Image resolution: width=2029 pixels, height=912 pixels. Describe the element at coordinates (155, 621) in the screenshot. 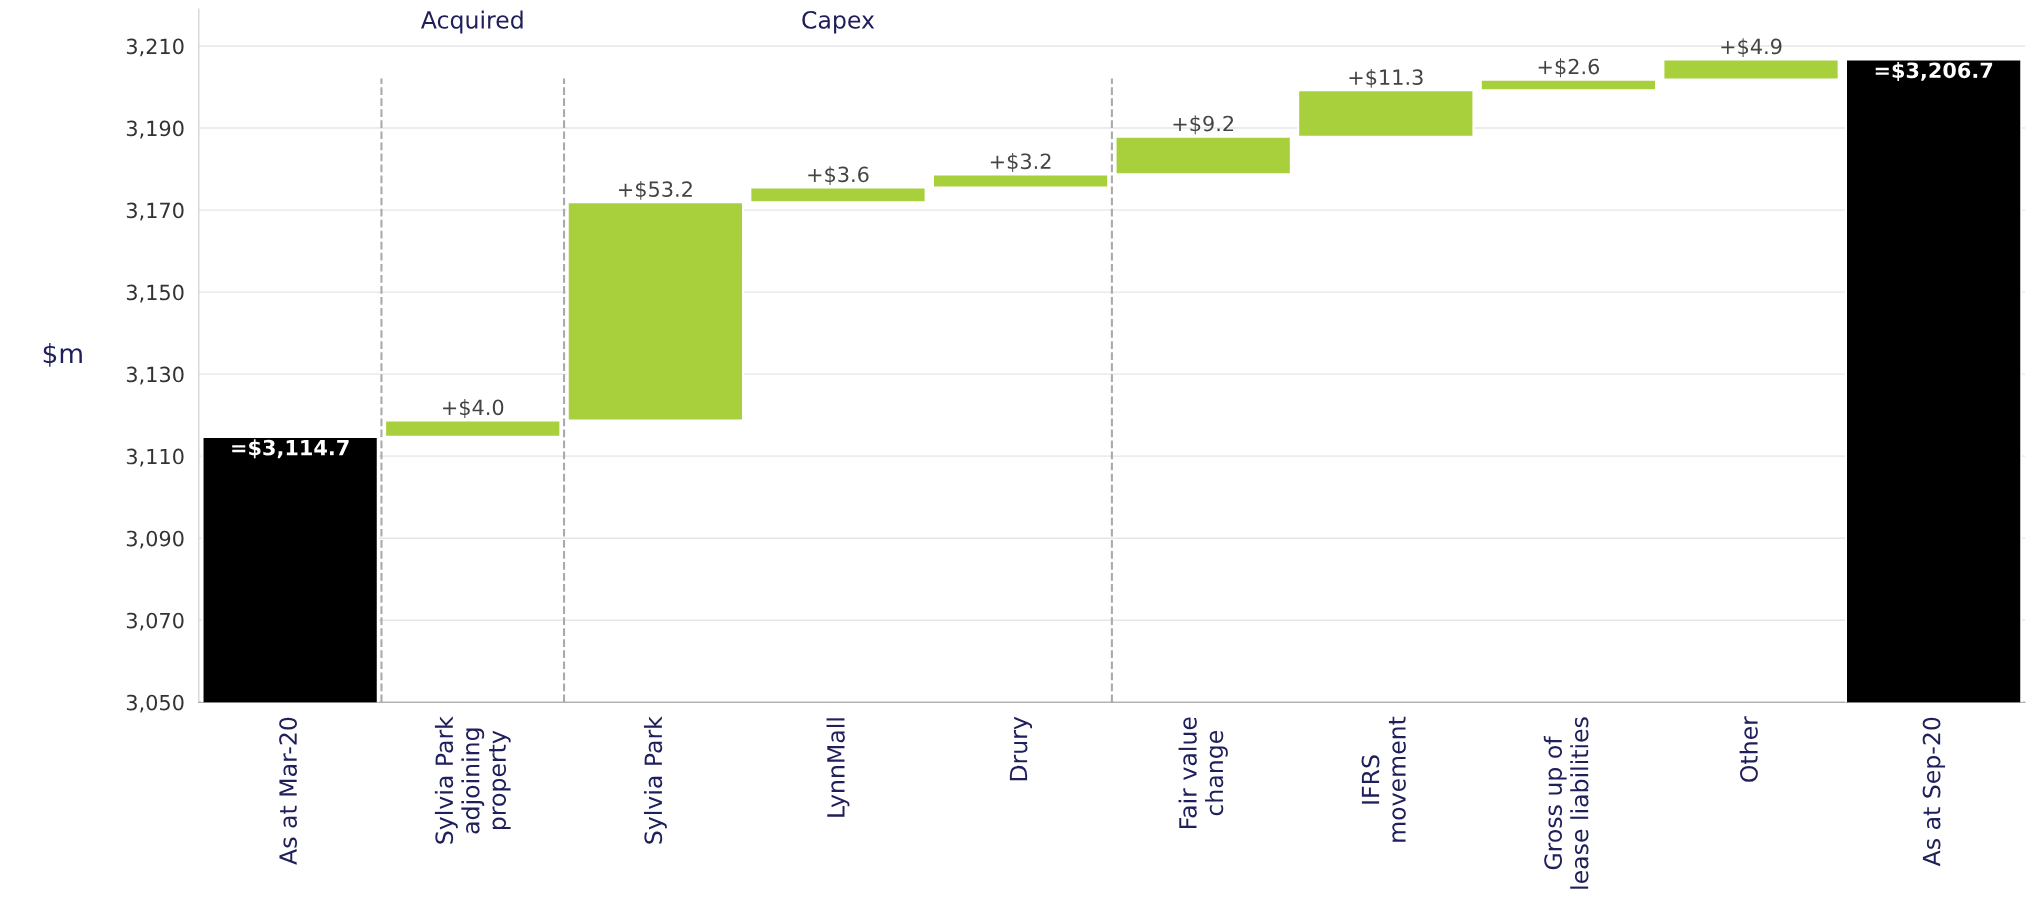

I see `y-tick-label: 3,070` at that location.